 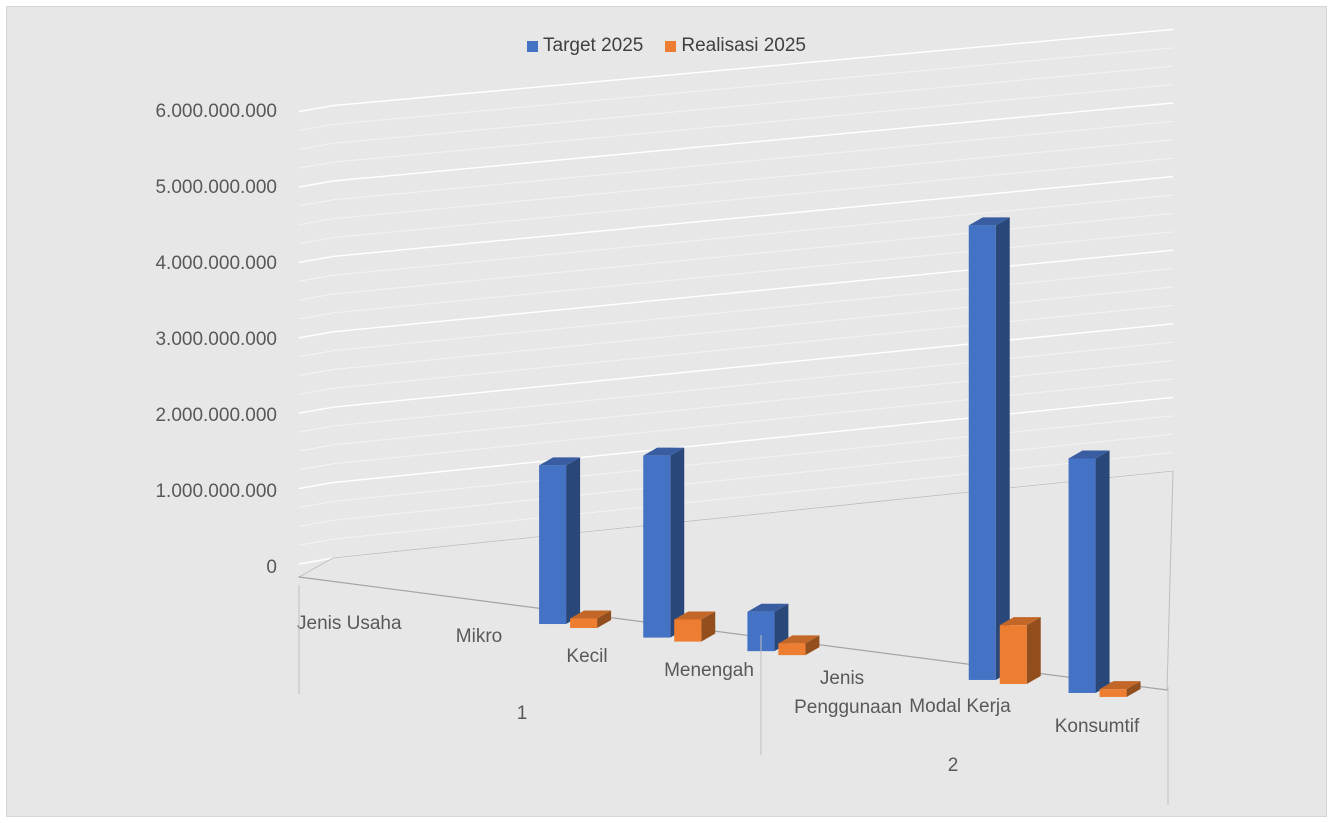 What do you see at coordinates (532, 46) in the screenshot?
I see `legend-swatch-target` at bounding box center [532, 46].